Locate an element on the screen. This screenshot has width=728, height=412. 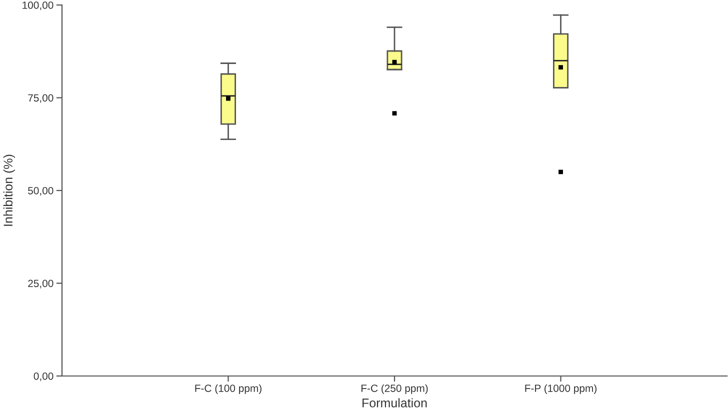
y-tick-label: 0,00 is located at coordinates (44, 377).